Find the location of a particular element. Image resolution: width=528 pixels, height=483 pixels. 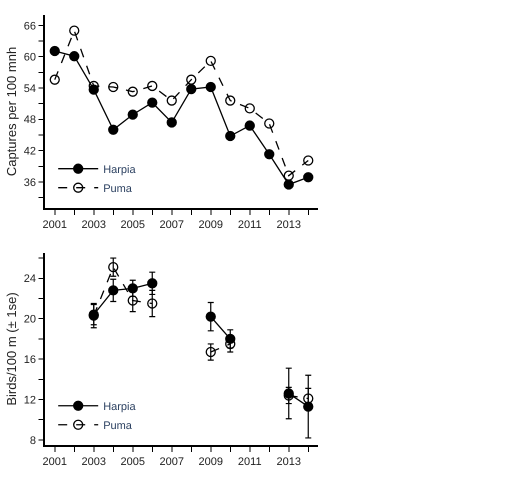

y-axis-title: Captures per 100 mnh is located at coordinates (12, 111).